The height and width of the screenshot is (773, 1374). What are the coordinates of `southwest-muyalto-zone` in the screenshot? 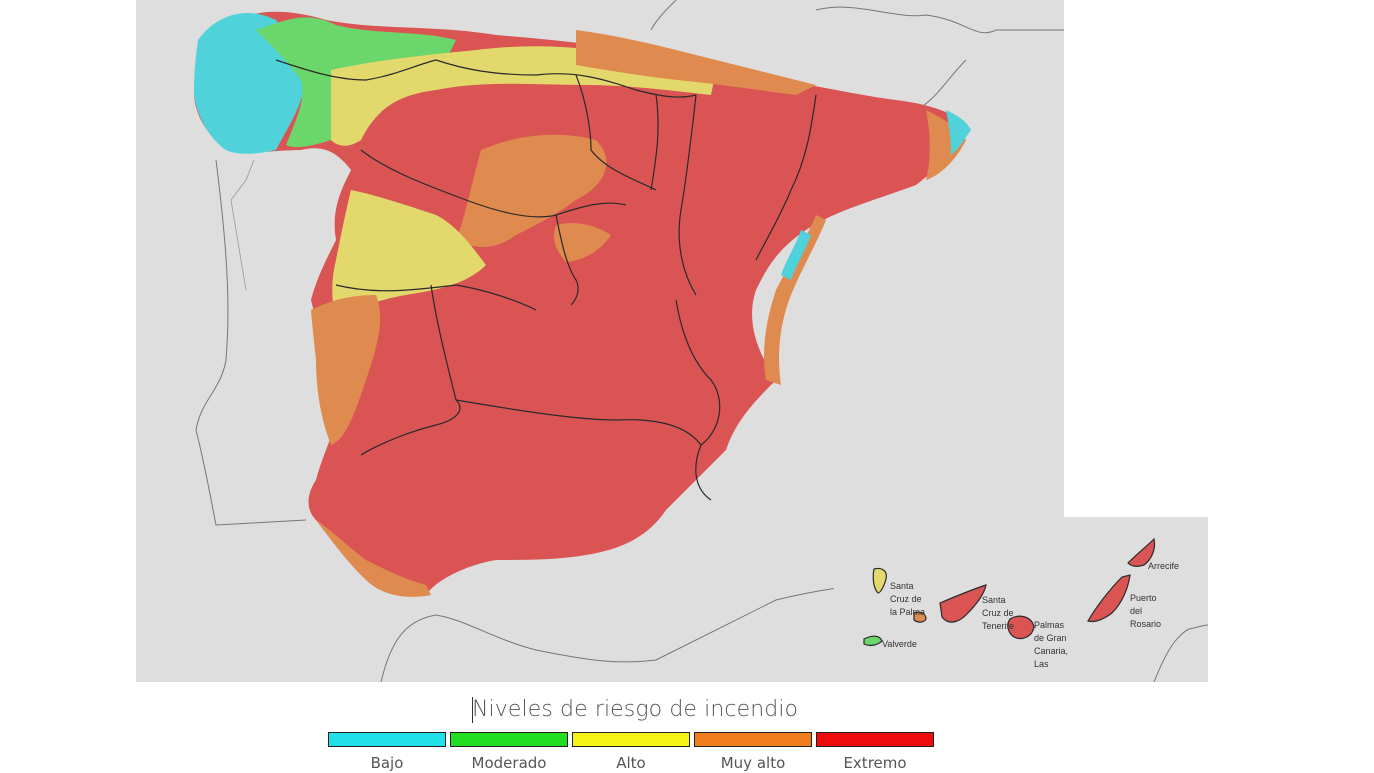 It's located at (373, 558).